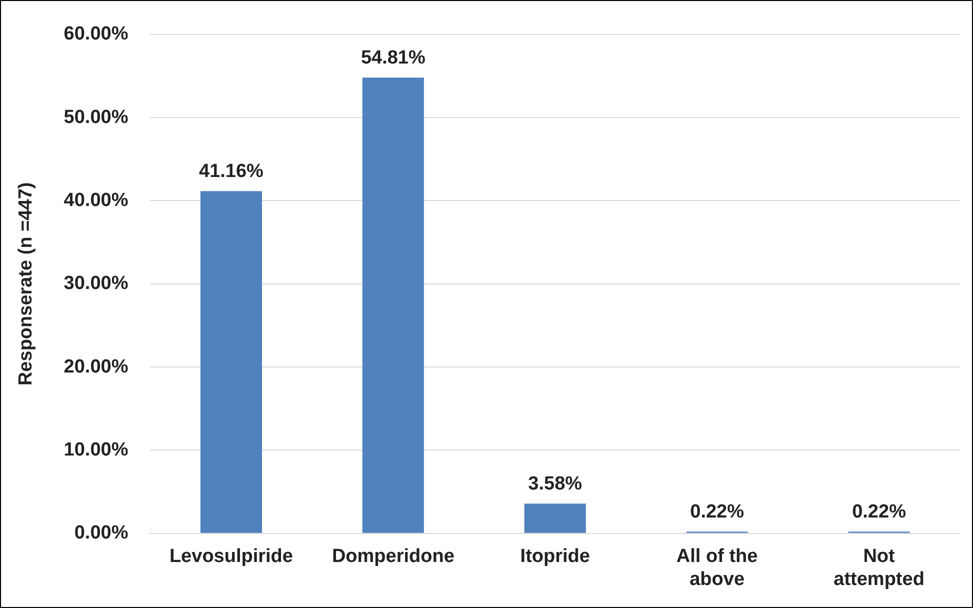 This screenshot has height=608, width=973. What do you see at coordinates (101, 533) in the screenshot?
I see `y-tick-label: 0.00%` at bounding box center [101, 533].